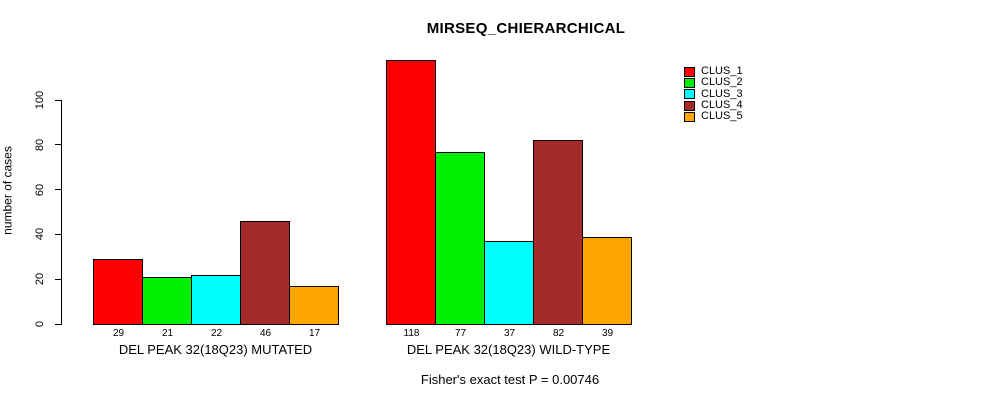  Describe the element at coordinates (722, 71) in the screenshot. I see `legend-label: CLUS_1` at that location.